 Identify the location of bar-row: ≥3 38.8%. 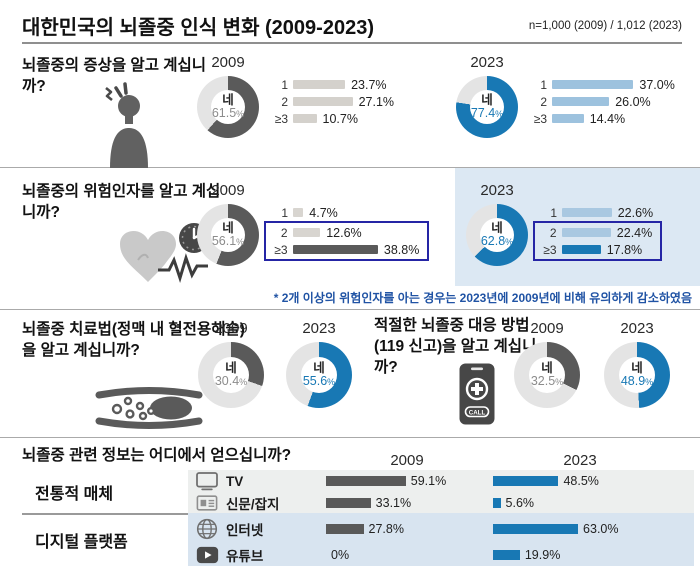
(345, 249).